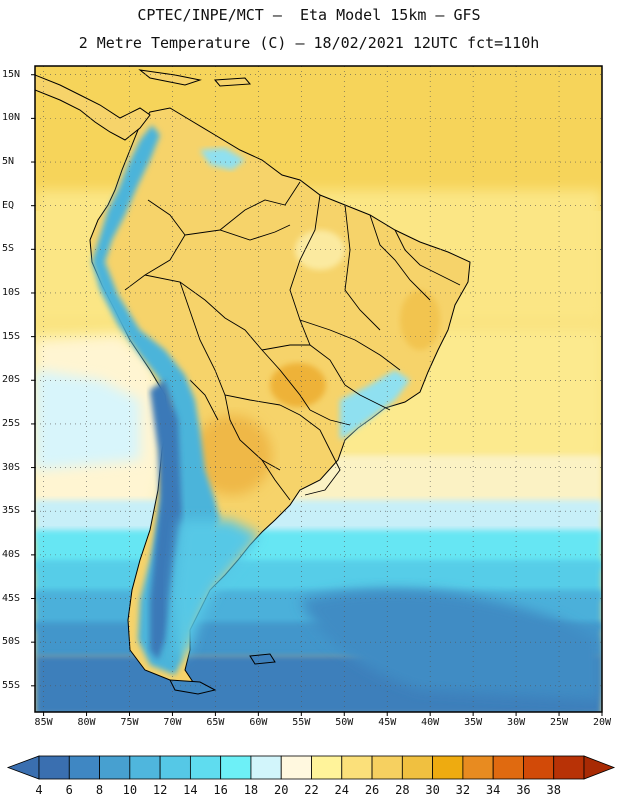 Image resolution: width=618 pixels, height=800 pixels. What do you see at coordinates (17, 248) in the screenshot?
I see `lat-label: 5S` at bounding box center [17, 248].